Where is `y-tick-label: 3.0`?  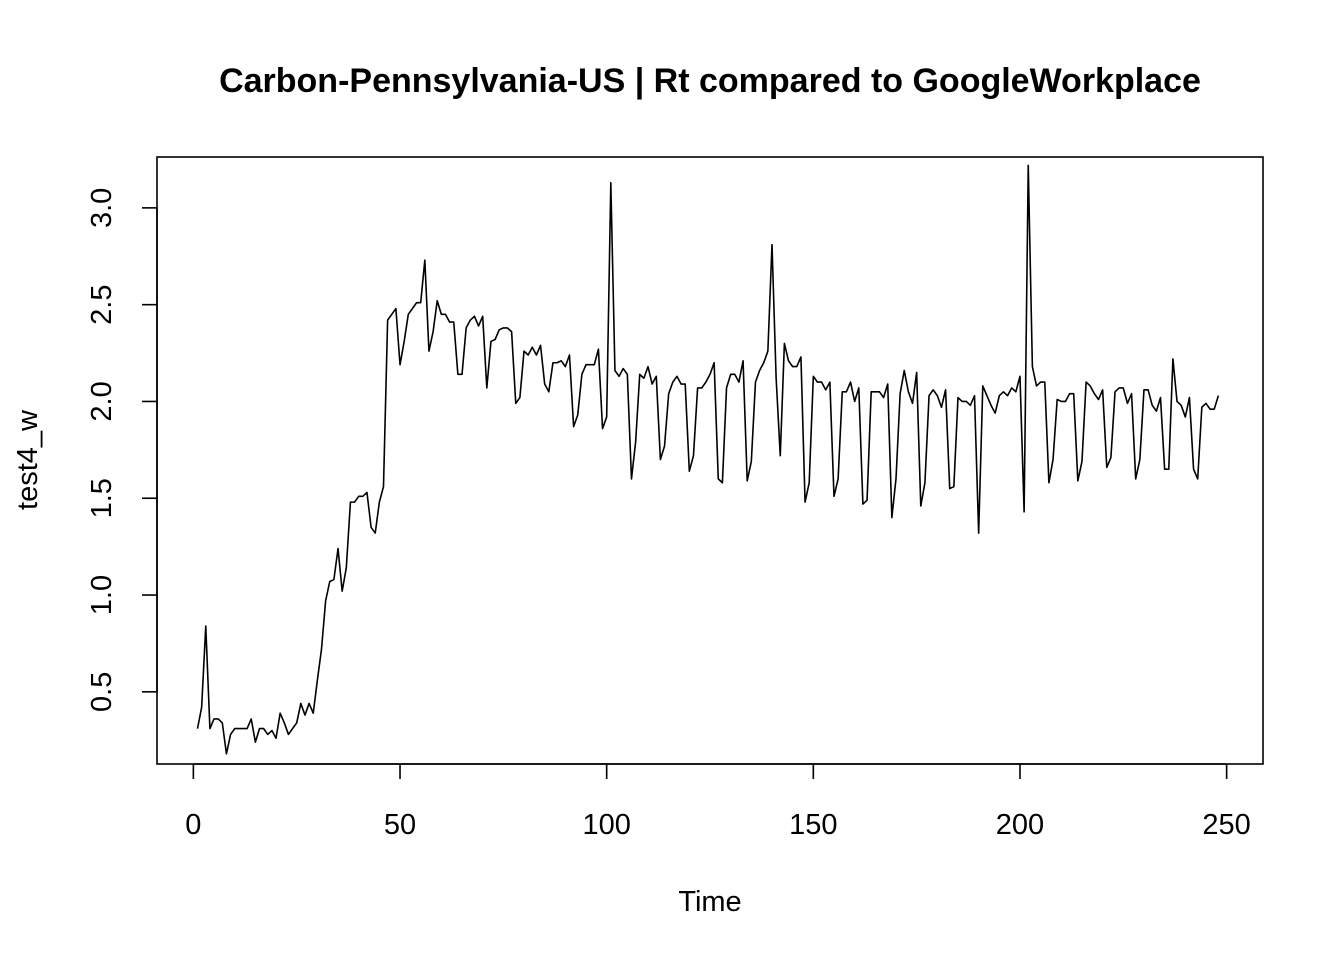
y-tick-label: 3.0 is located at coordinates (102, 208).